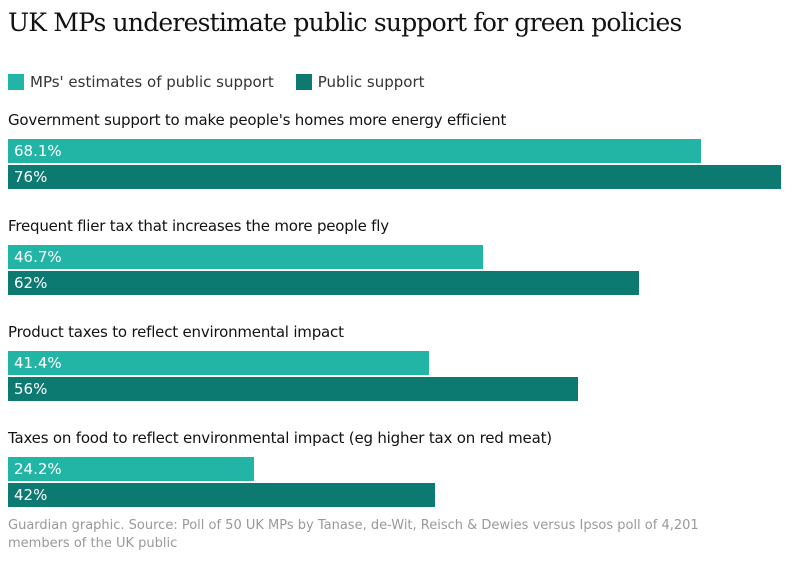 The image size is (798, 561). What do you see at coordinates (31, 283) in the screenshot?
I see `bar-value-label: 62%` at bounding box center [31, 283].